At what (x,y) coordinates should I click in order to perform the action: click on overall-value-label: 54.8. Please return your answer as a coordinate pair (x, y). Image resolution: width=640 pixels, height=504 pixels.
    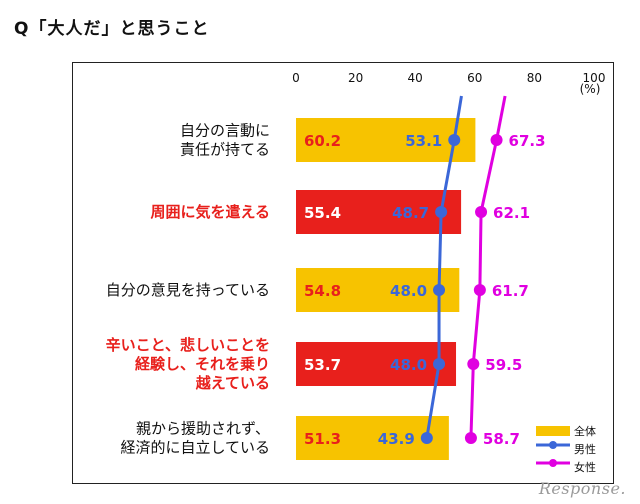
    Looking at the image, I should click on (322, 291).